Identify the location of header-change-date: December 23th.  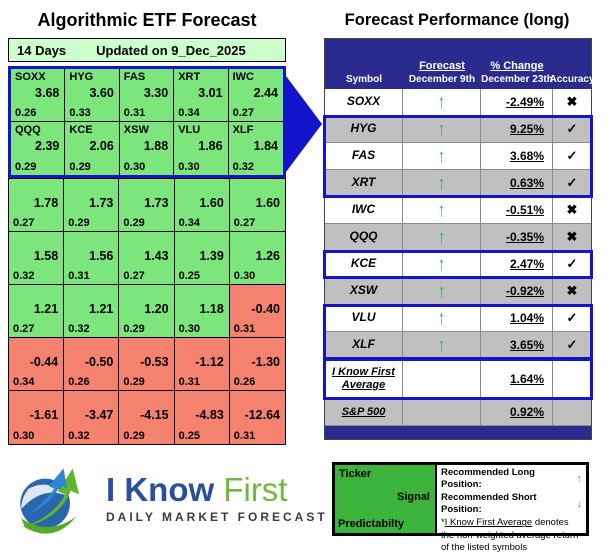
(517, 79).